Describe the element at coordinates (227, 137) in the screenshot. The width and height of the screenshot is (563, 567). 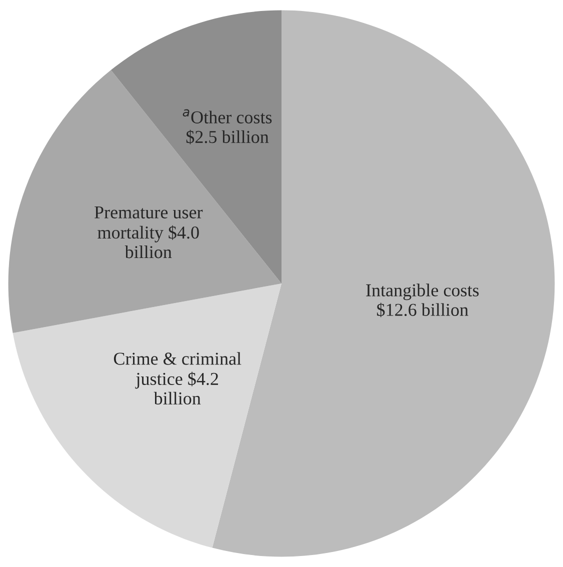
I see `data-label: $2.5 billion` at that location.